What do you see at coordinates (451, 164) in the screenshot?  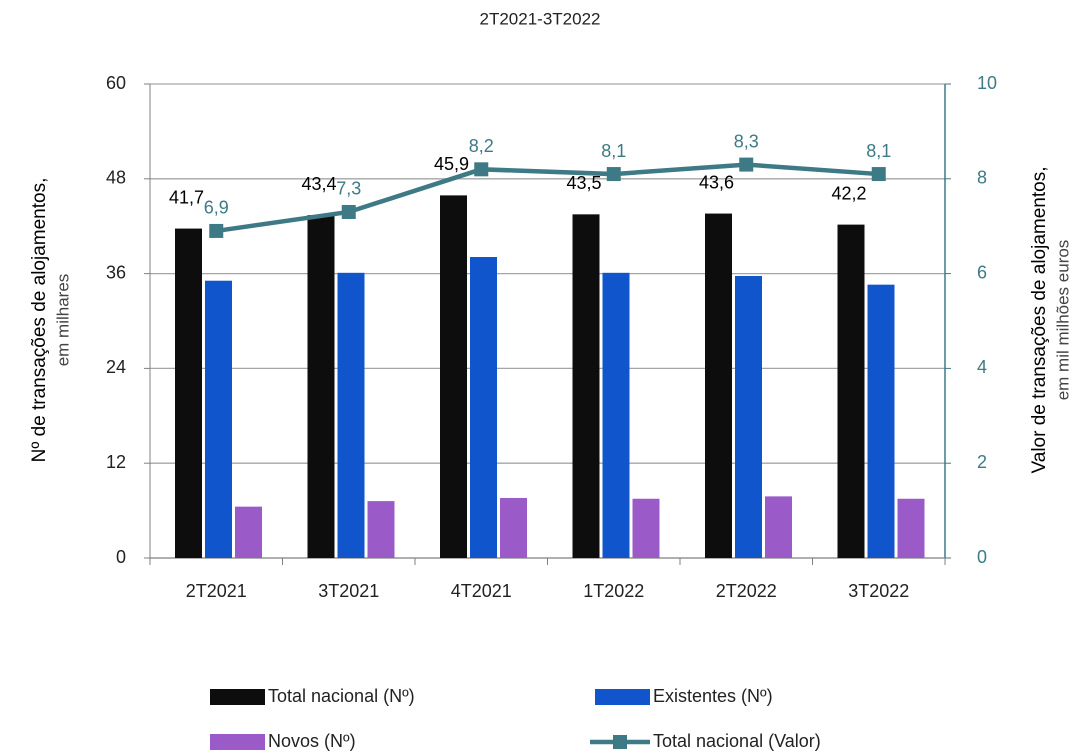 I see `bar-value-label: 45,9` at bounding box center [451, 164].